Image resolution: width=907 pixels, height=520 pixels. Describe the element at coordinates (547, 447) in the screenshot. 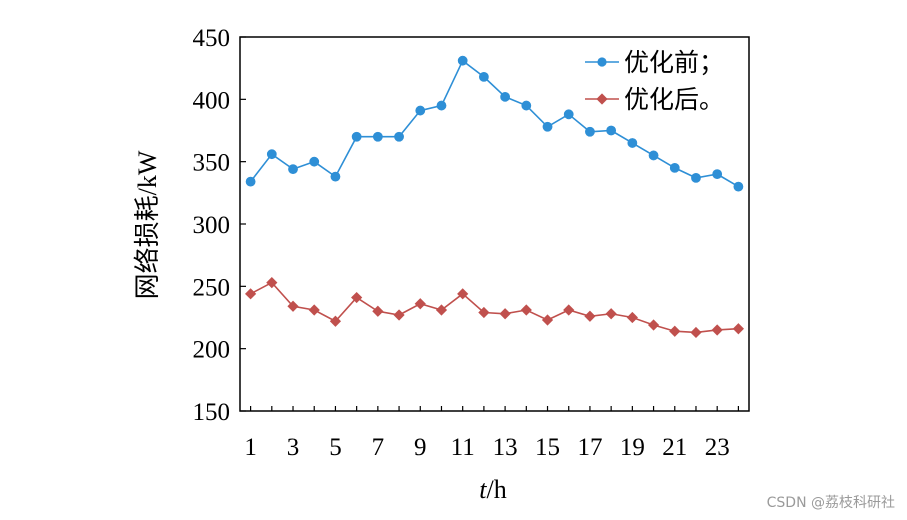

I see `x-tick-label: 15` at that location.